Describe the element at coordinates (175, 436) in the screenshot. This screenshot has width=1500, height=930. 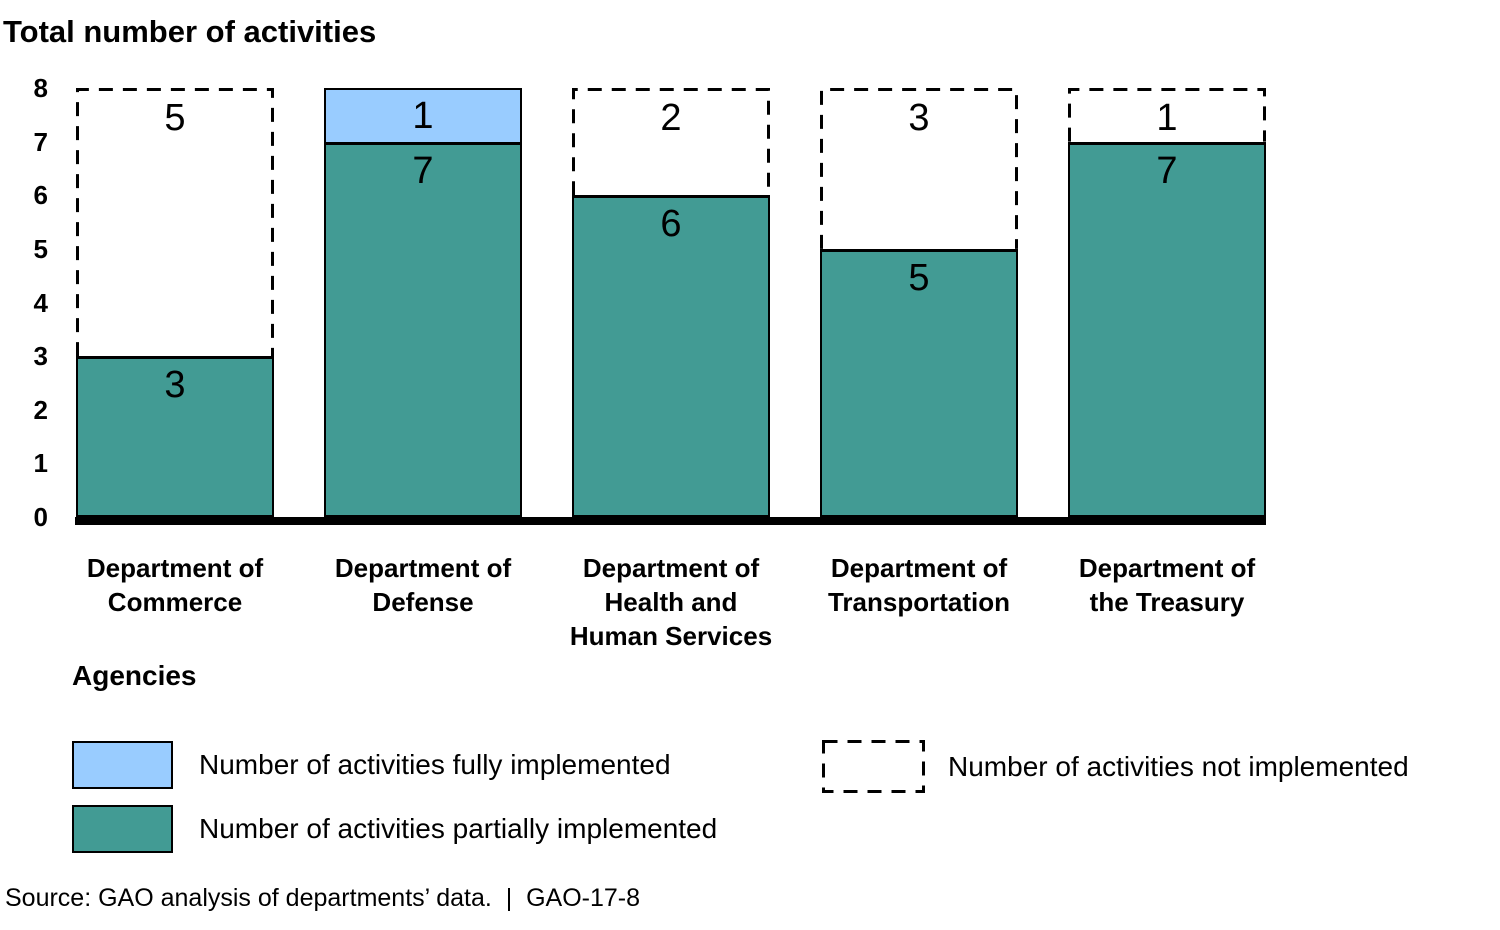
I see `bar-segment-partially-implemented: 3` at that location.